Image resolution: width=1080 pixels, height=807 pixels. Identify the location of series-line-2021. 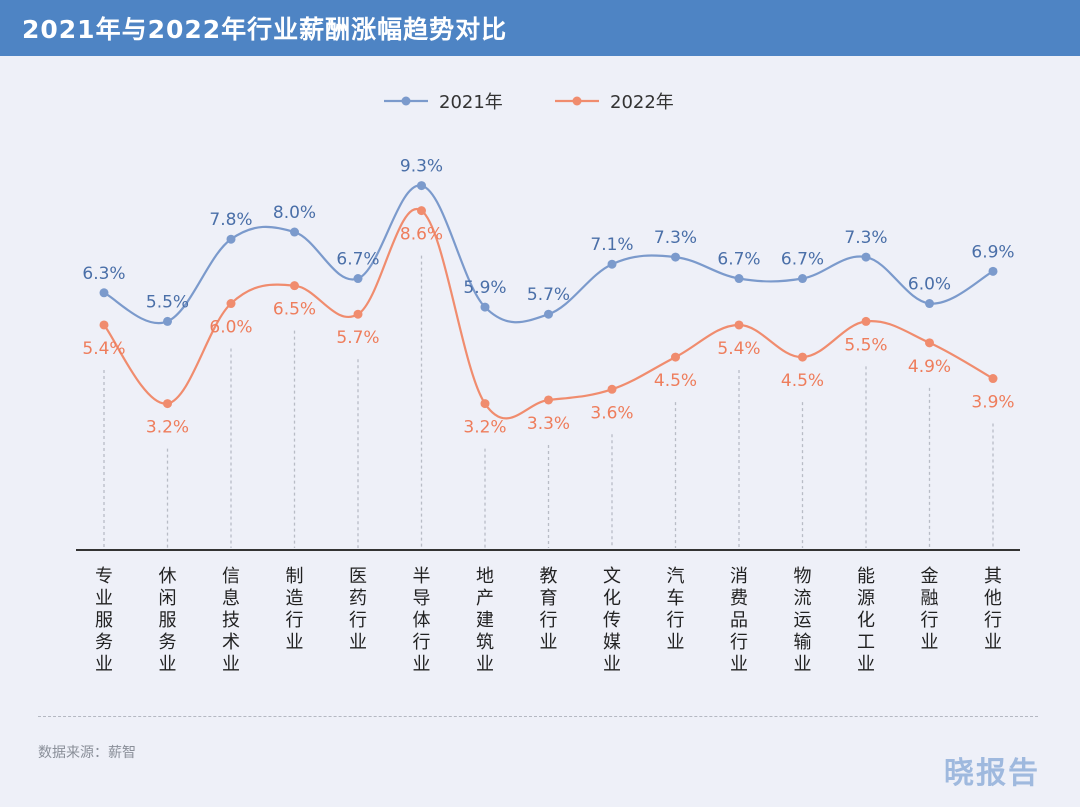
(548, 254).